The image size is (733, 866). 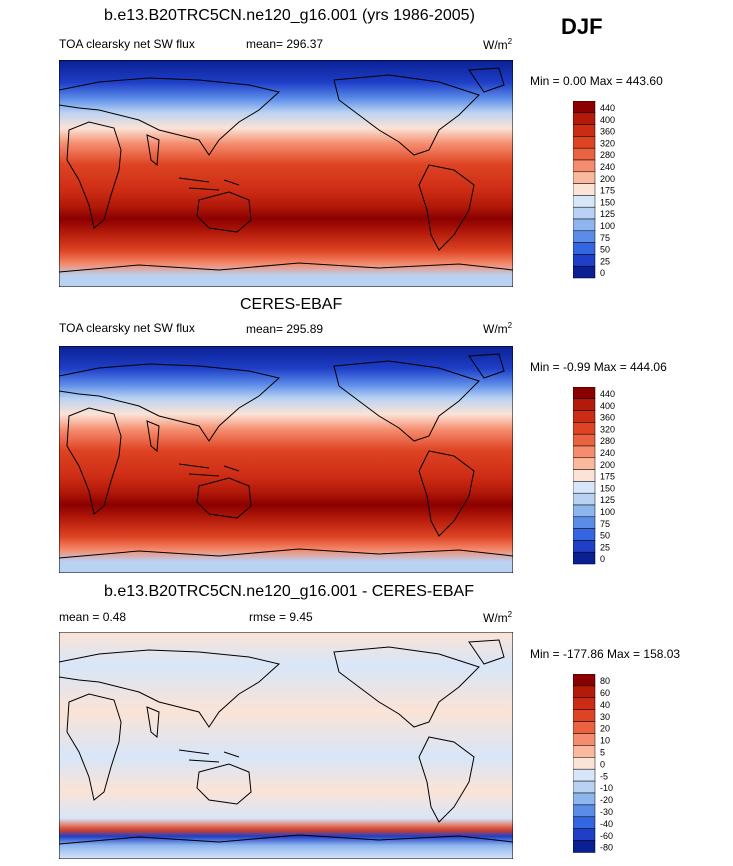 What do you see at coordinates (285, 329) in the screenshot?
I see `panel2-mean: mean= 295.89` at bounding box center [285, 329].